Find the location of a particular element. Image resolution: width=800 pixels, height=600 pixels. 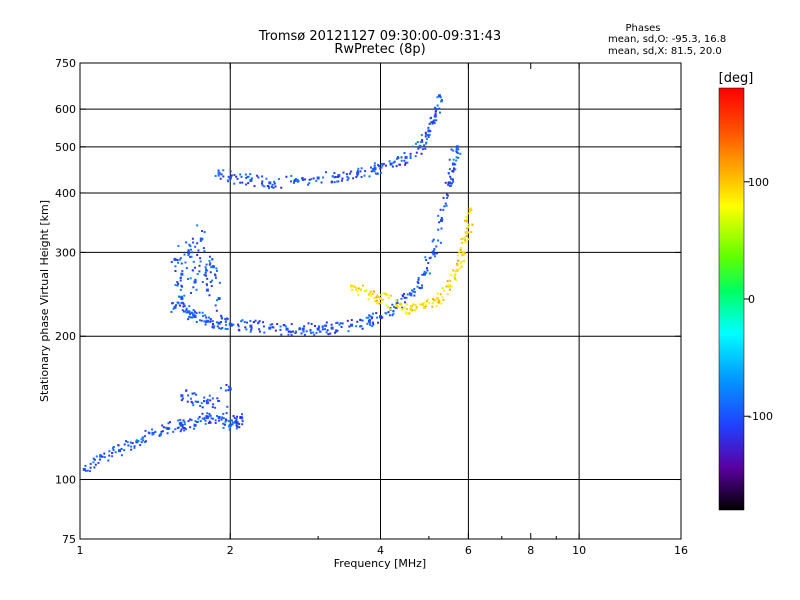

stats-heading: Phases is located at coordinates (642, 28).